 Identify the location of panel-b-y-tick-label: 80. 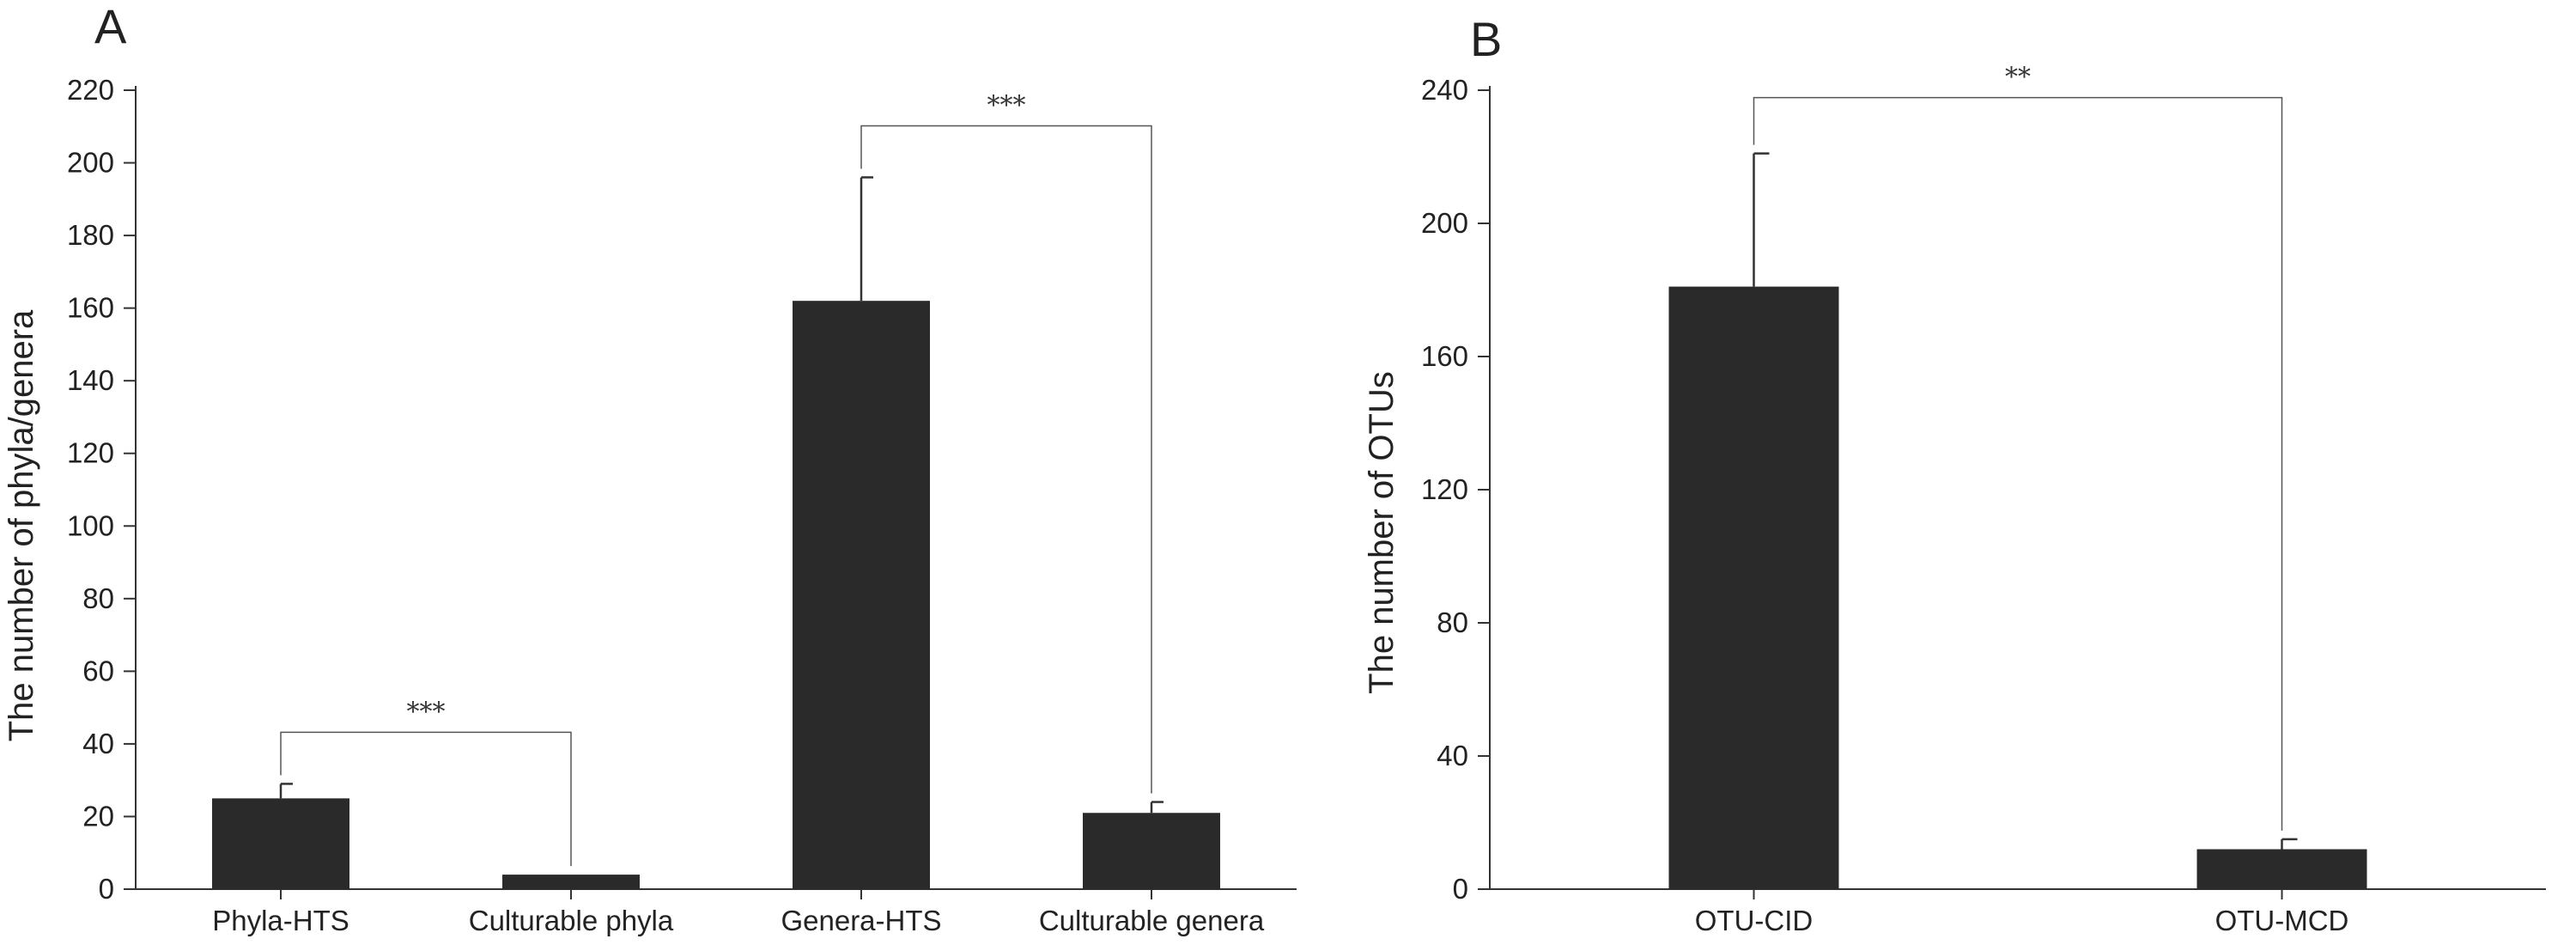
(1452, 622).